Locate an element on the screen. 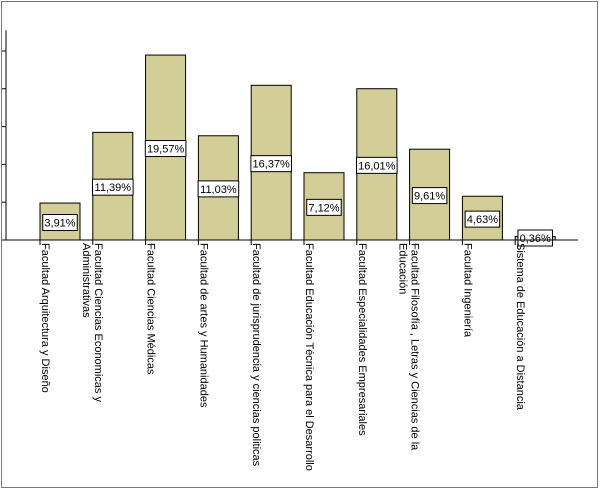  x-tick-label: Facultad Arquitectura y Diseño is located at coordinates (45, 318).